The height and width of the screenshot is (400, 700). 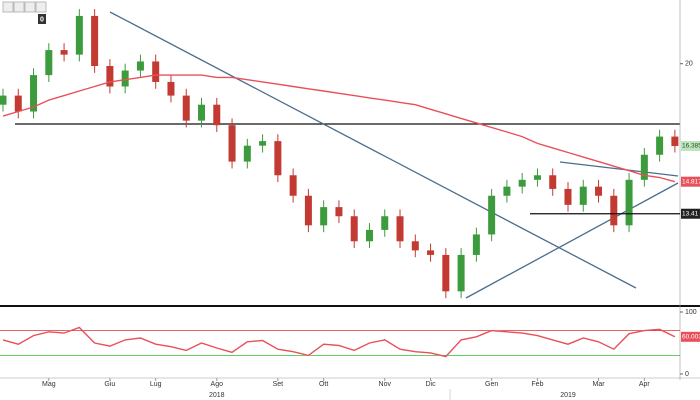 What do you see at coordinates (687, 374) in the screenshot?
I see `rsi-tick-label: 0` at bounding box center [687, 374].